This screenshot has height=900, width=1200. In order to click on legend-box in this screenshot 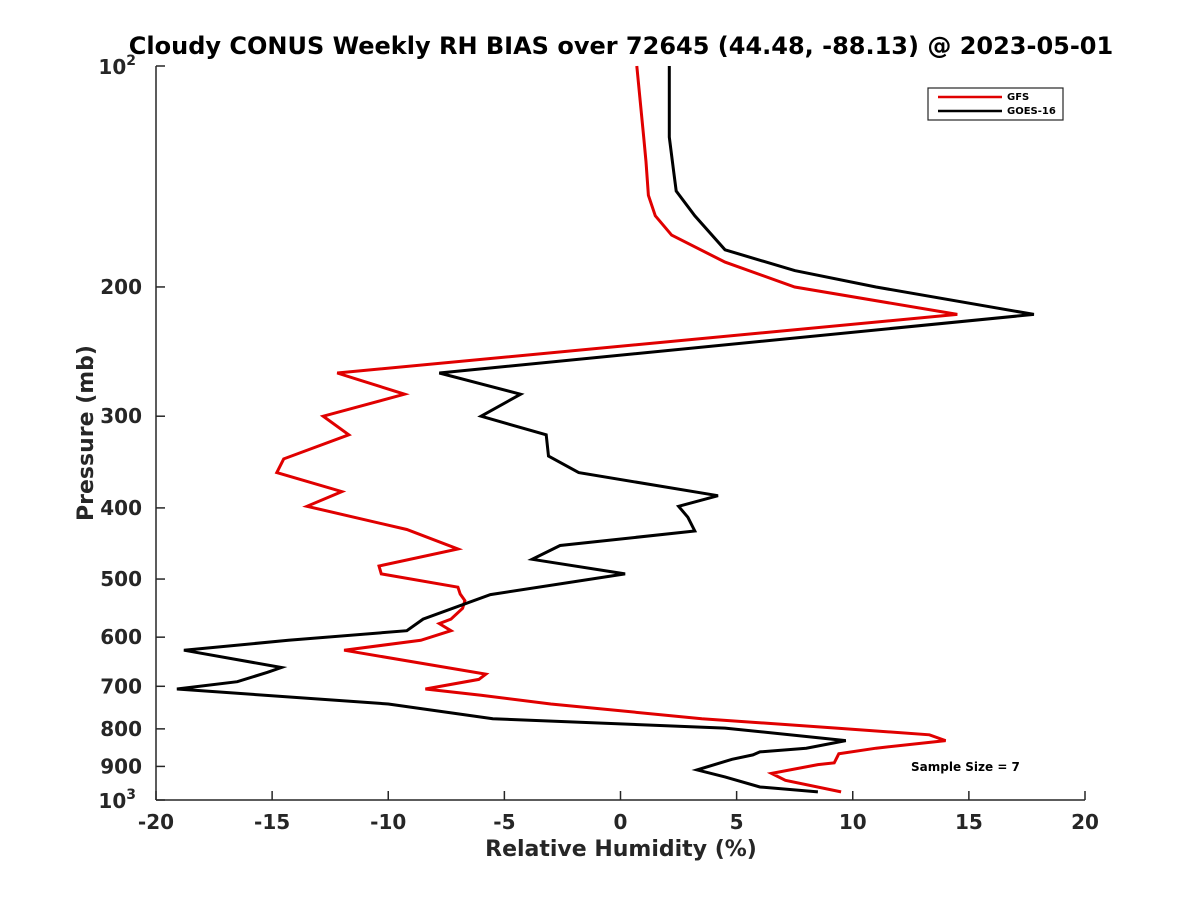, I will do `click(995, 104)`.